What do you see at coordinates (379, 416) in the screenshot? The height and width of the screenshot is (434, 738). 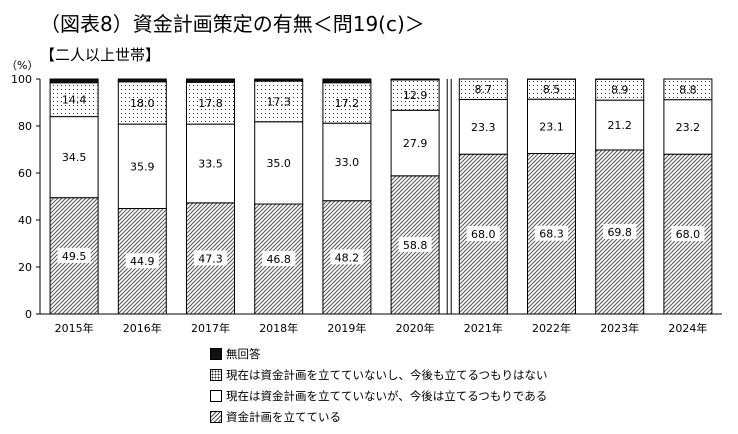 I see `legend-item: 資金計画を立てている` at bounding box center [379, 416].